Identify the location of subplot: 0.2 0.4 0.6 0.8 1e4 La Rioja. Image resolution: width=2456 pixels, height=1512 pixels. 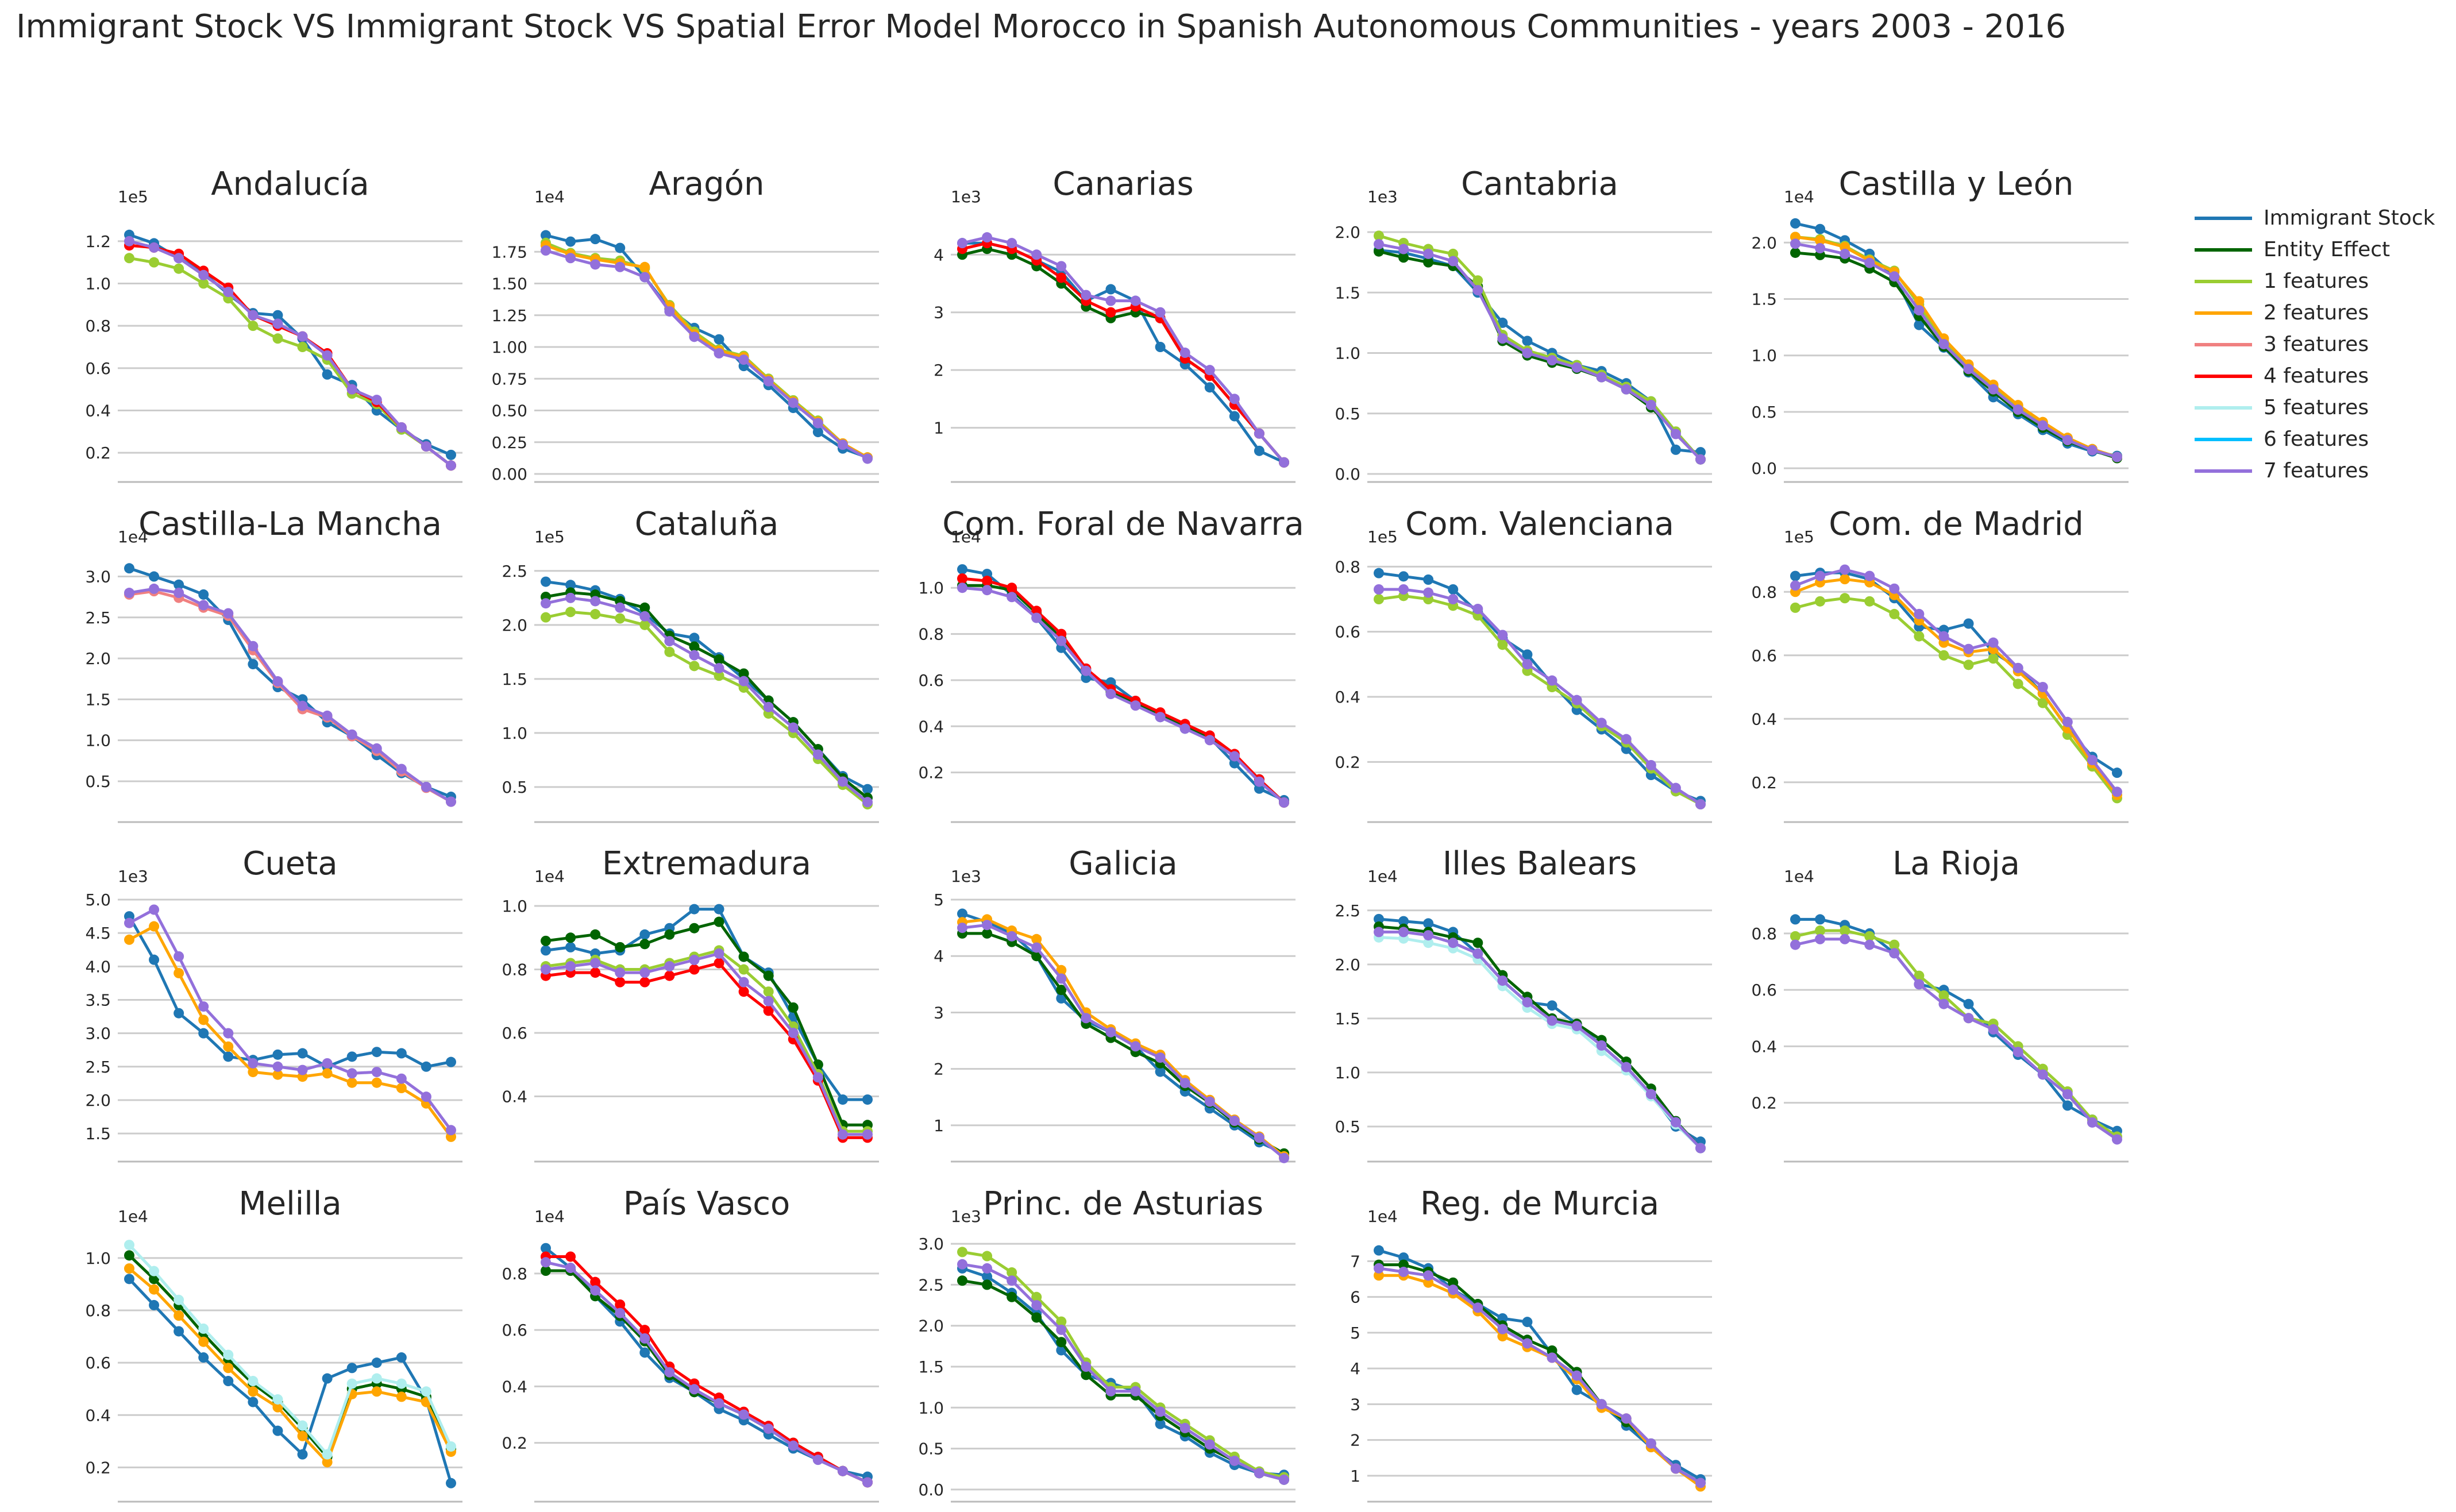
(1940, 1004).